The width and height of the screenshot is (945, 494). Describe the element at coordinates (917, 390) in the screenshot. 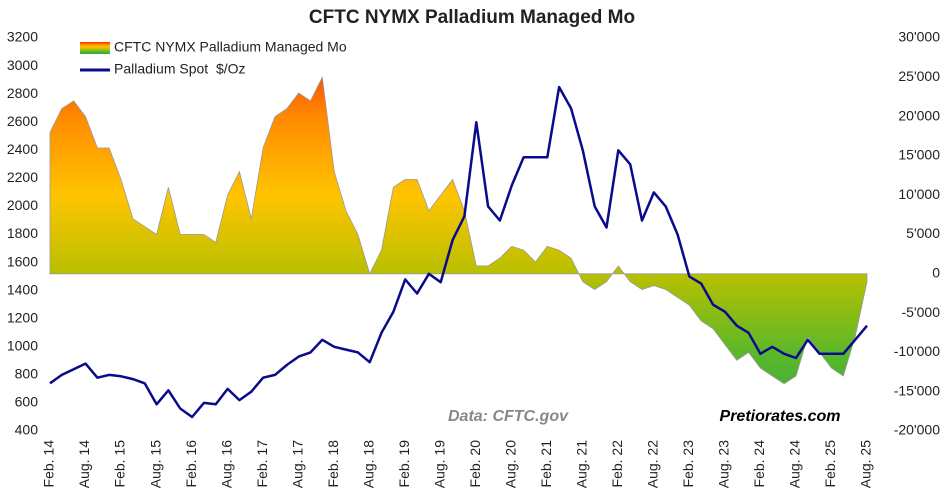

I see `y2-tick-label: -15'000` at that location.